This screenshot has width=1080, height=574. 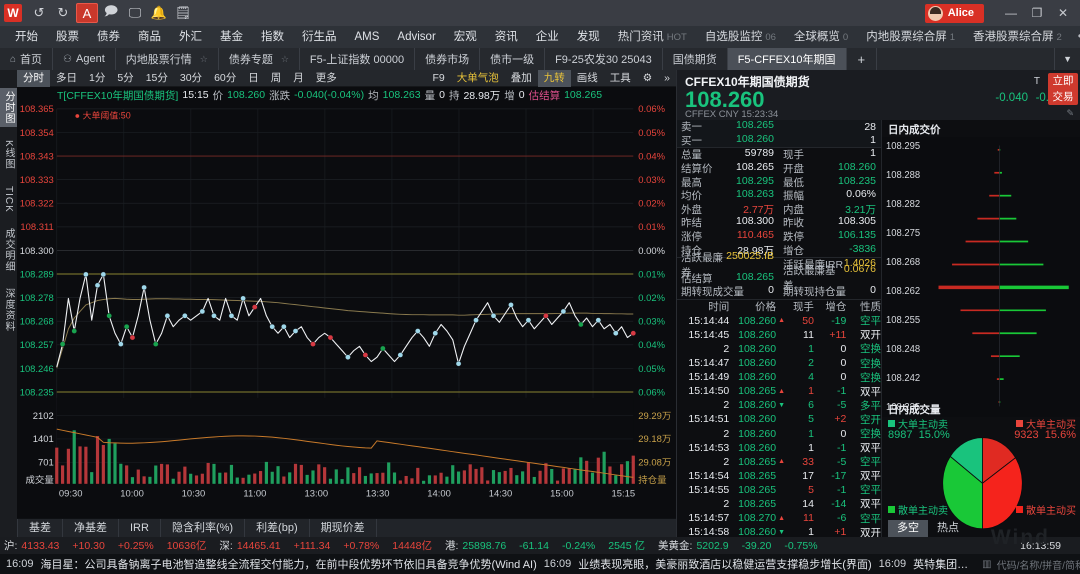 What do you see at coordinates (358, 59) in the screenshot?
I see `tab-4: F5-上证指数 00000` at bounding box center [358, 59].